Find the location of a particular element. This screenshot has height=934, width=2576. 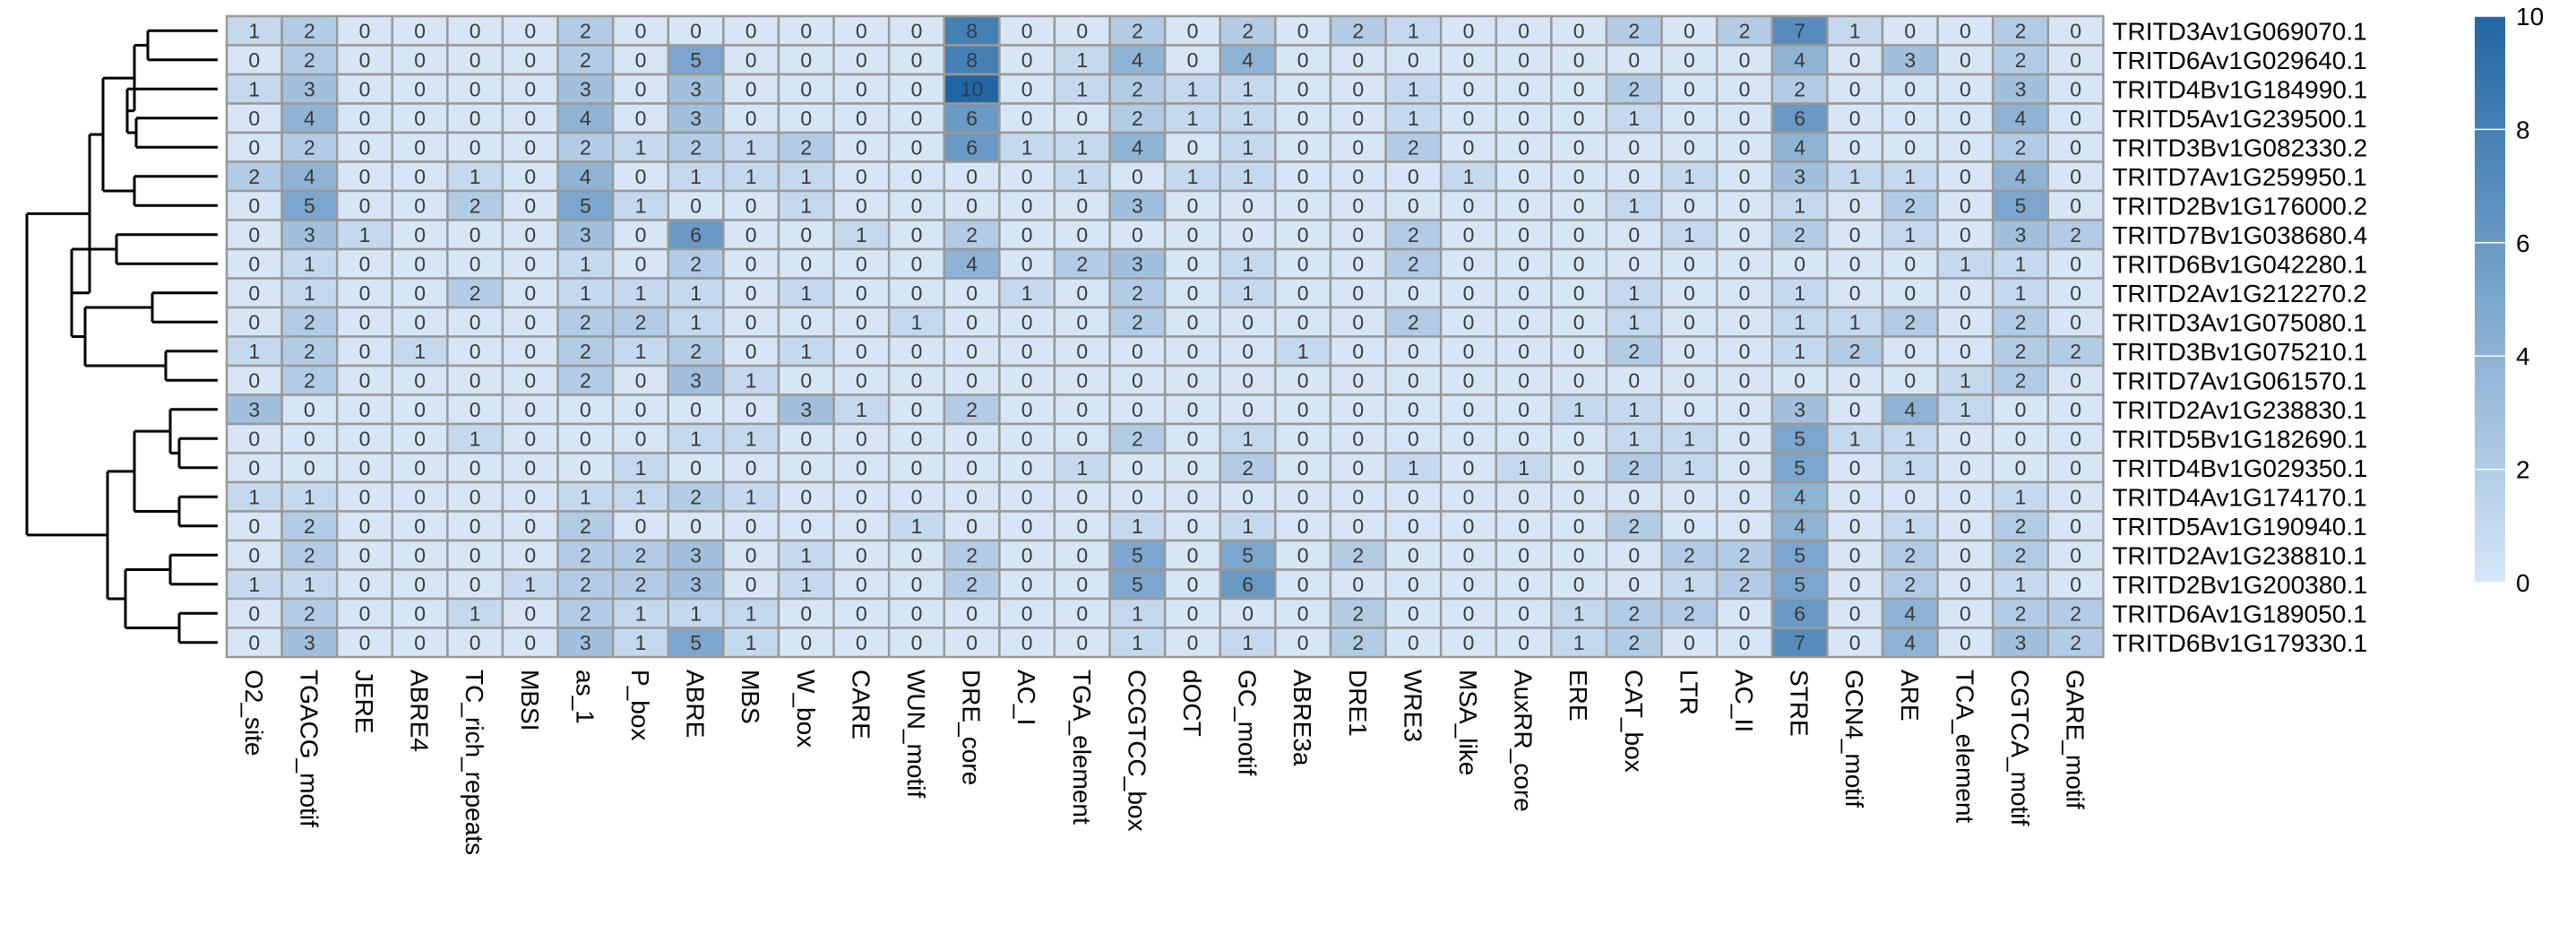

column-label: GCN4_motif is located at coordinates (1854, 739).